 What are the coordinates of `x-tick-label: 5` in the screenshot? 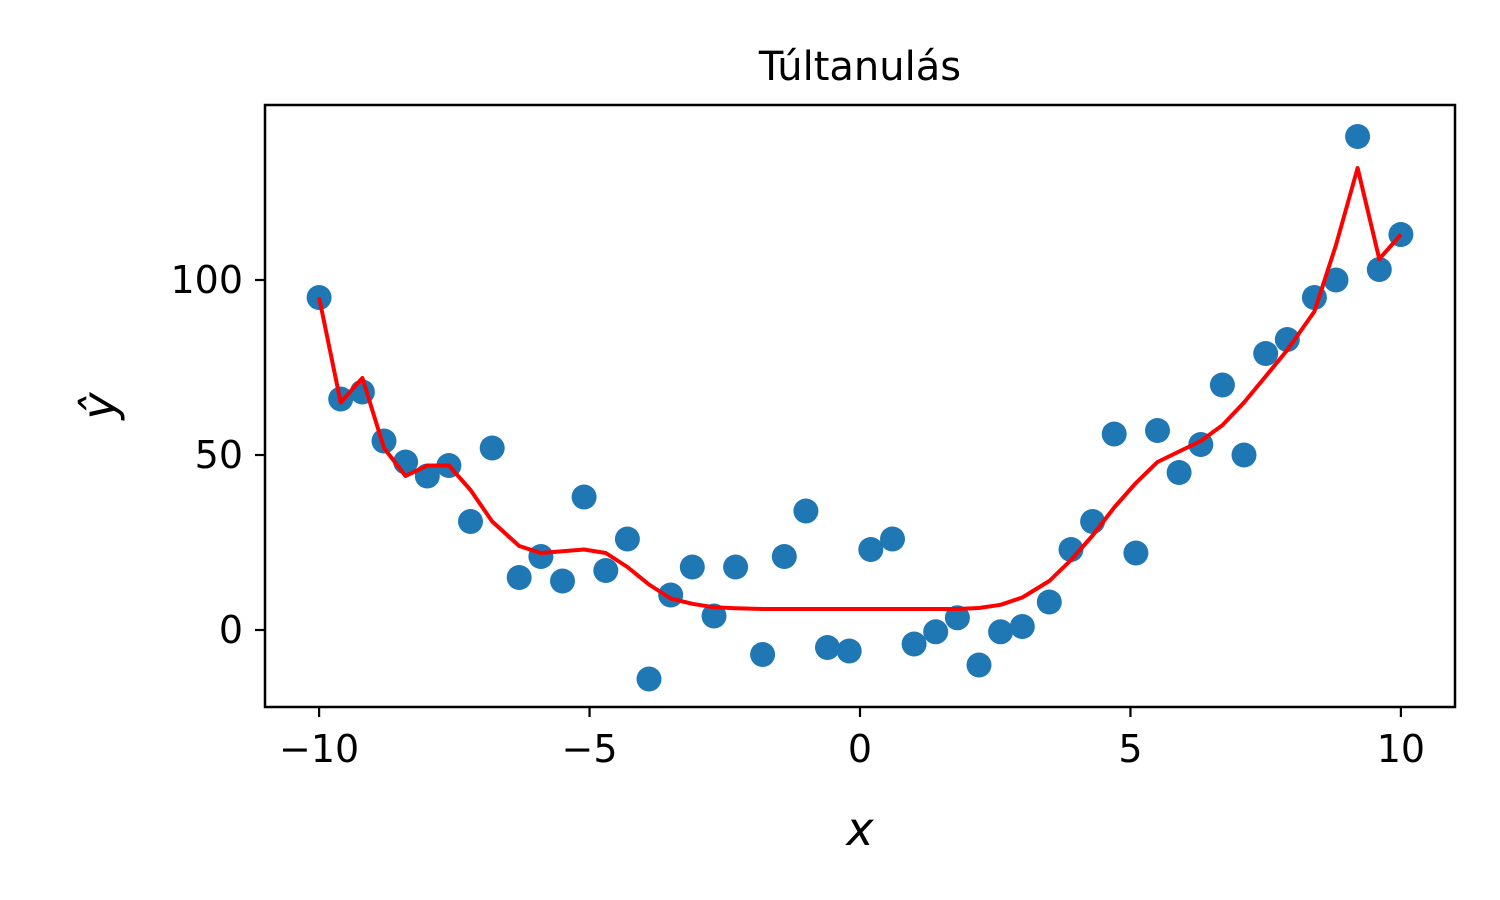 It's located at (1130, 749).